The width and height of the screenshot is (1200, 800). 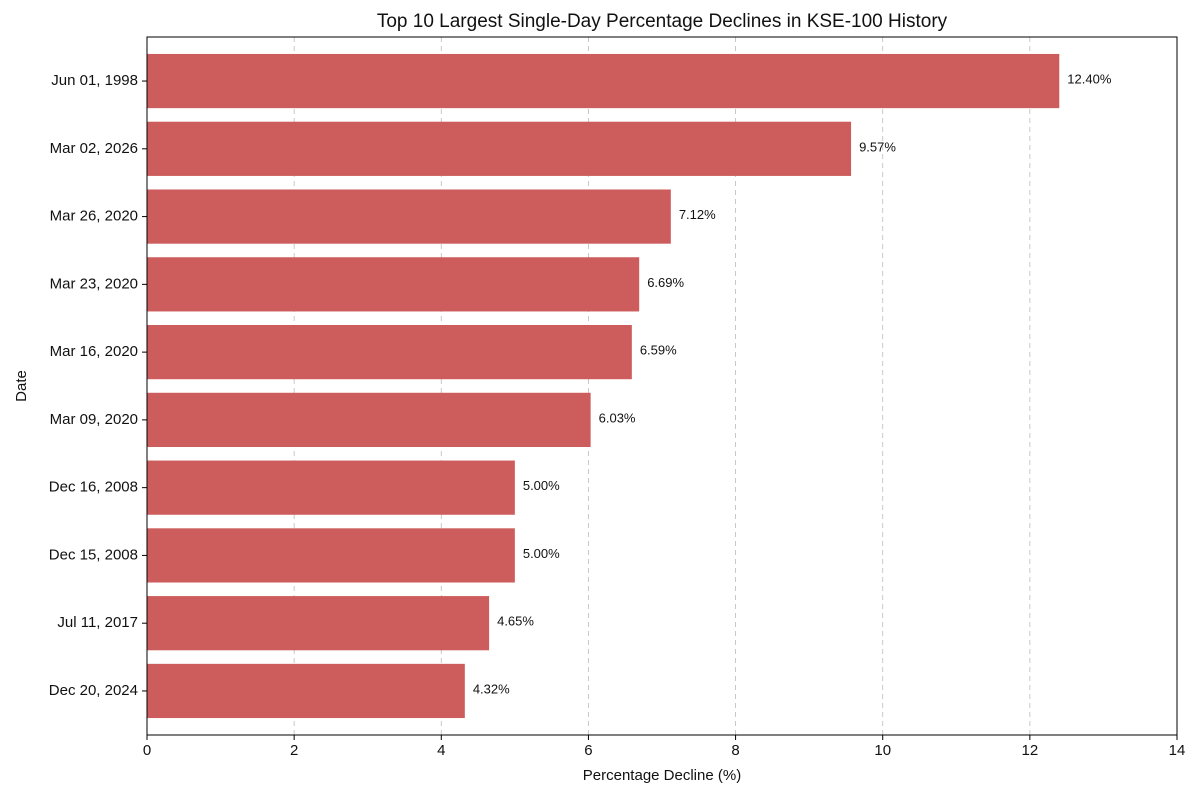 What do you see at coordinates (491, 688) in the screenshot?
I see `value-label: 4.32%` at bounding box center [491, 688].